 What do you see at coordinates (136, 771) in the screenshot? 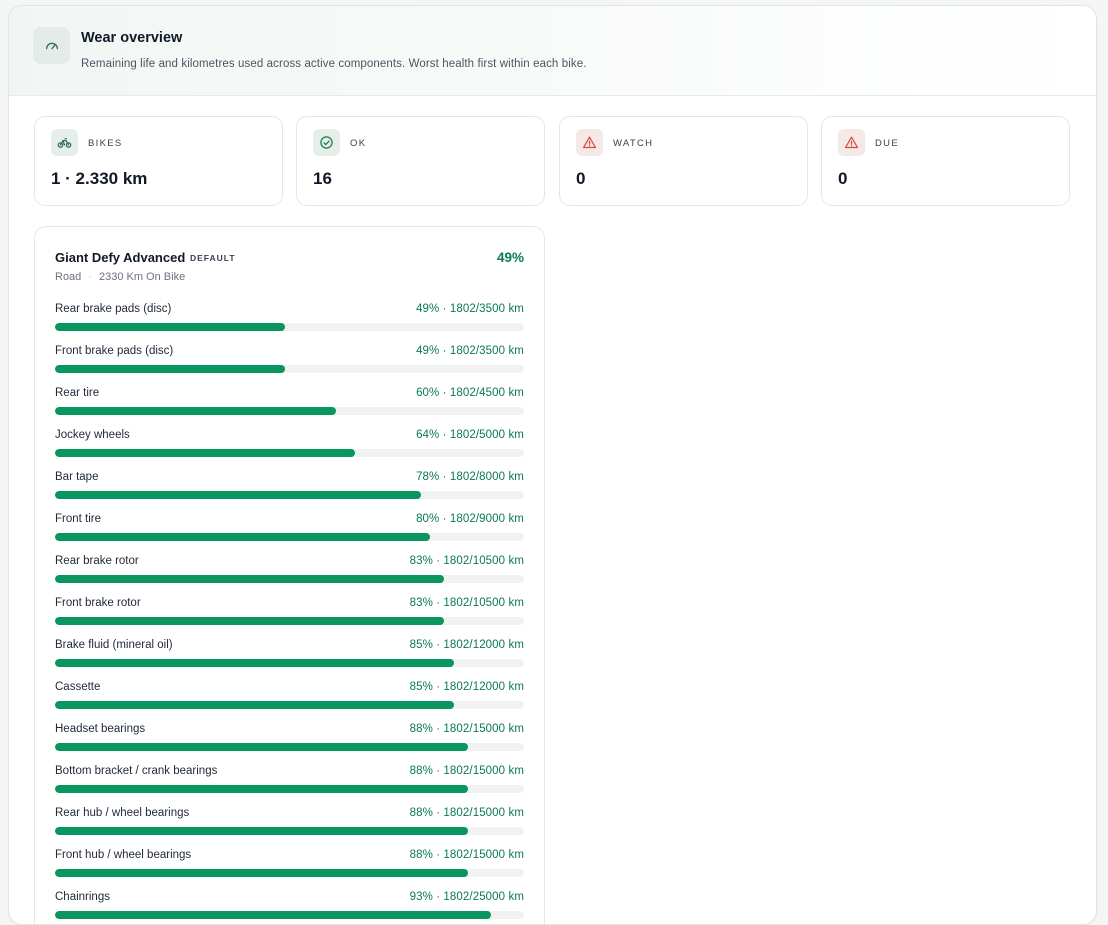
I see `component-name: Bottom bracket / crank bearings` at bounding box center [136, 771].